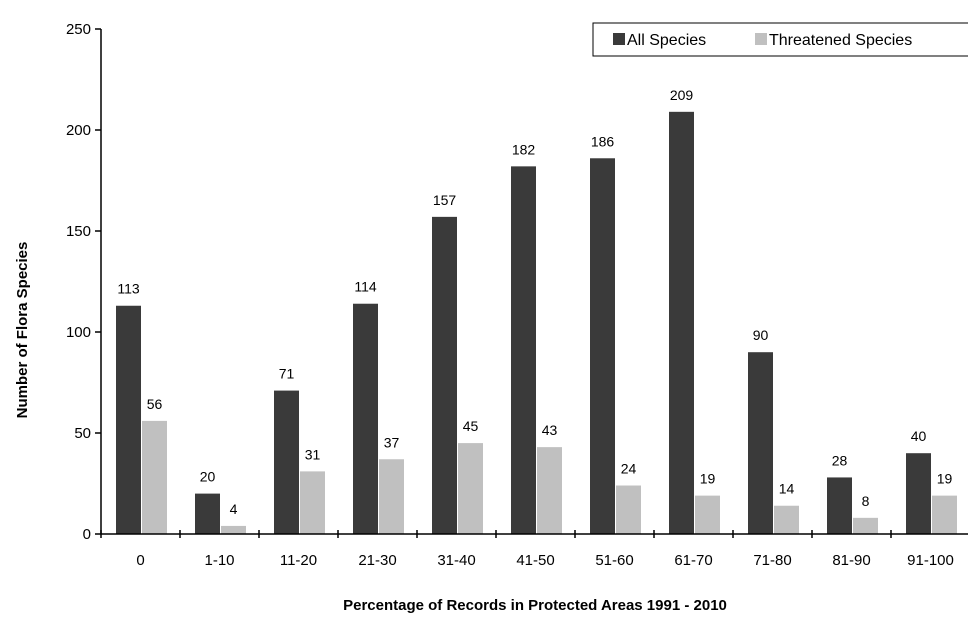  Describe the element at coordinates (524, 149) in the screenshot. I see `data-label-all-species-41-50: 182` at that location.